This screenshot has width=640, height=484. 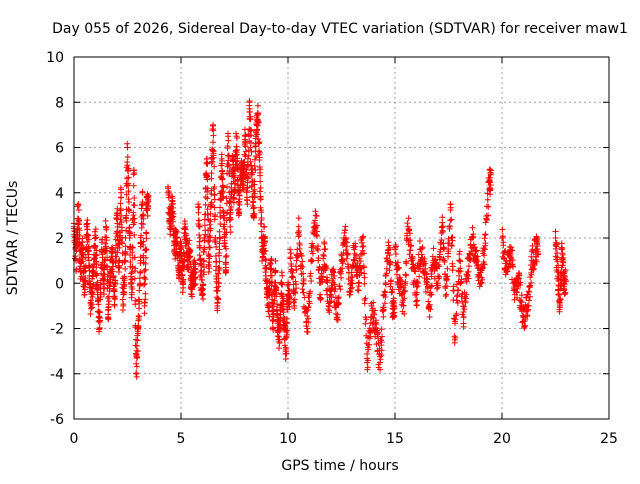 I want to click on x-tick-label: 5, so click(x=181, y=439).